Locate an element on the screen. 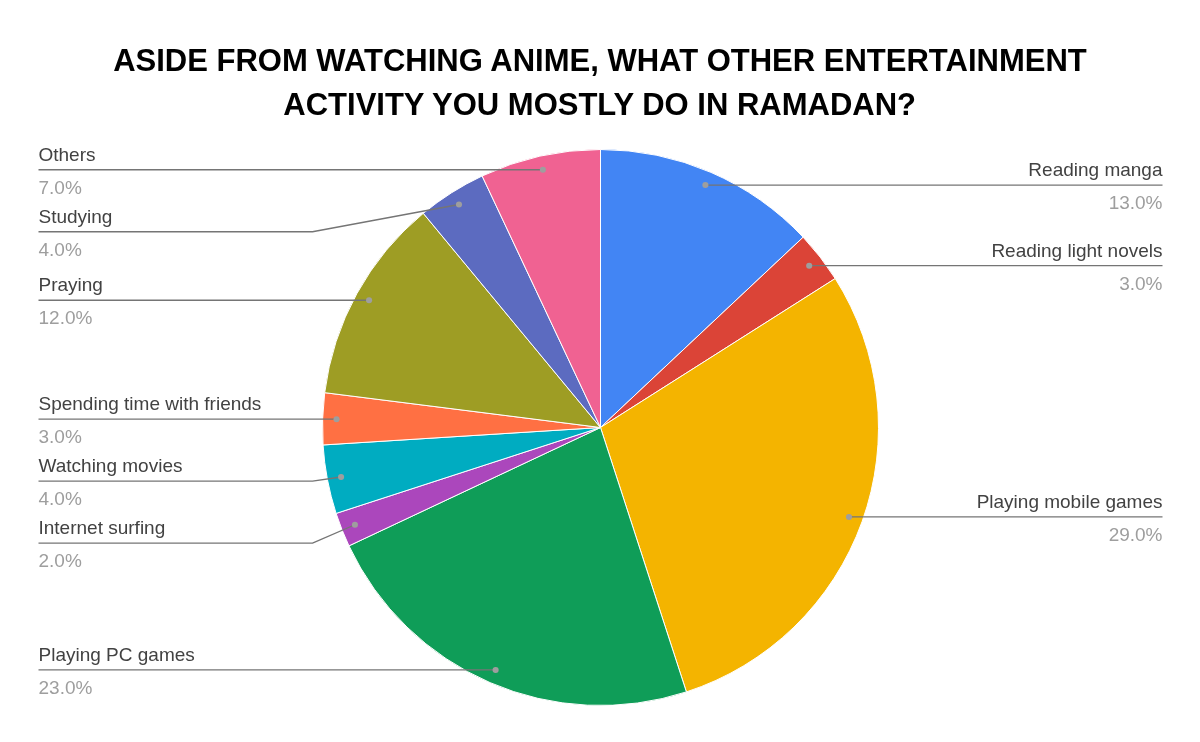 The image size is (1200, 742). slice-label: Spending time with friends is located at coordinates (150, 404).